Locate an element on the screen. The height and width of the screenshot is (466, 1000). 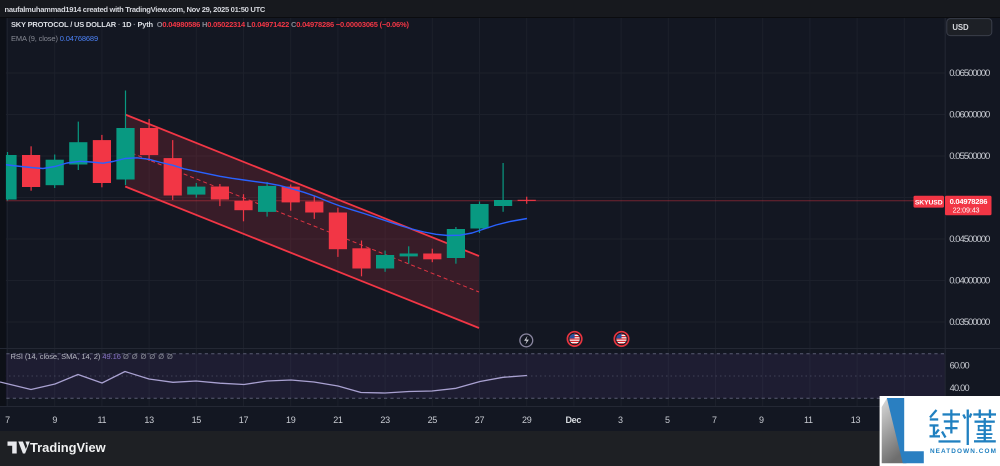
svg-text: 3 is located at coordinates (620, 420).